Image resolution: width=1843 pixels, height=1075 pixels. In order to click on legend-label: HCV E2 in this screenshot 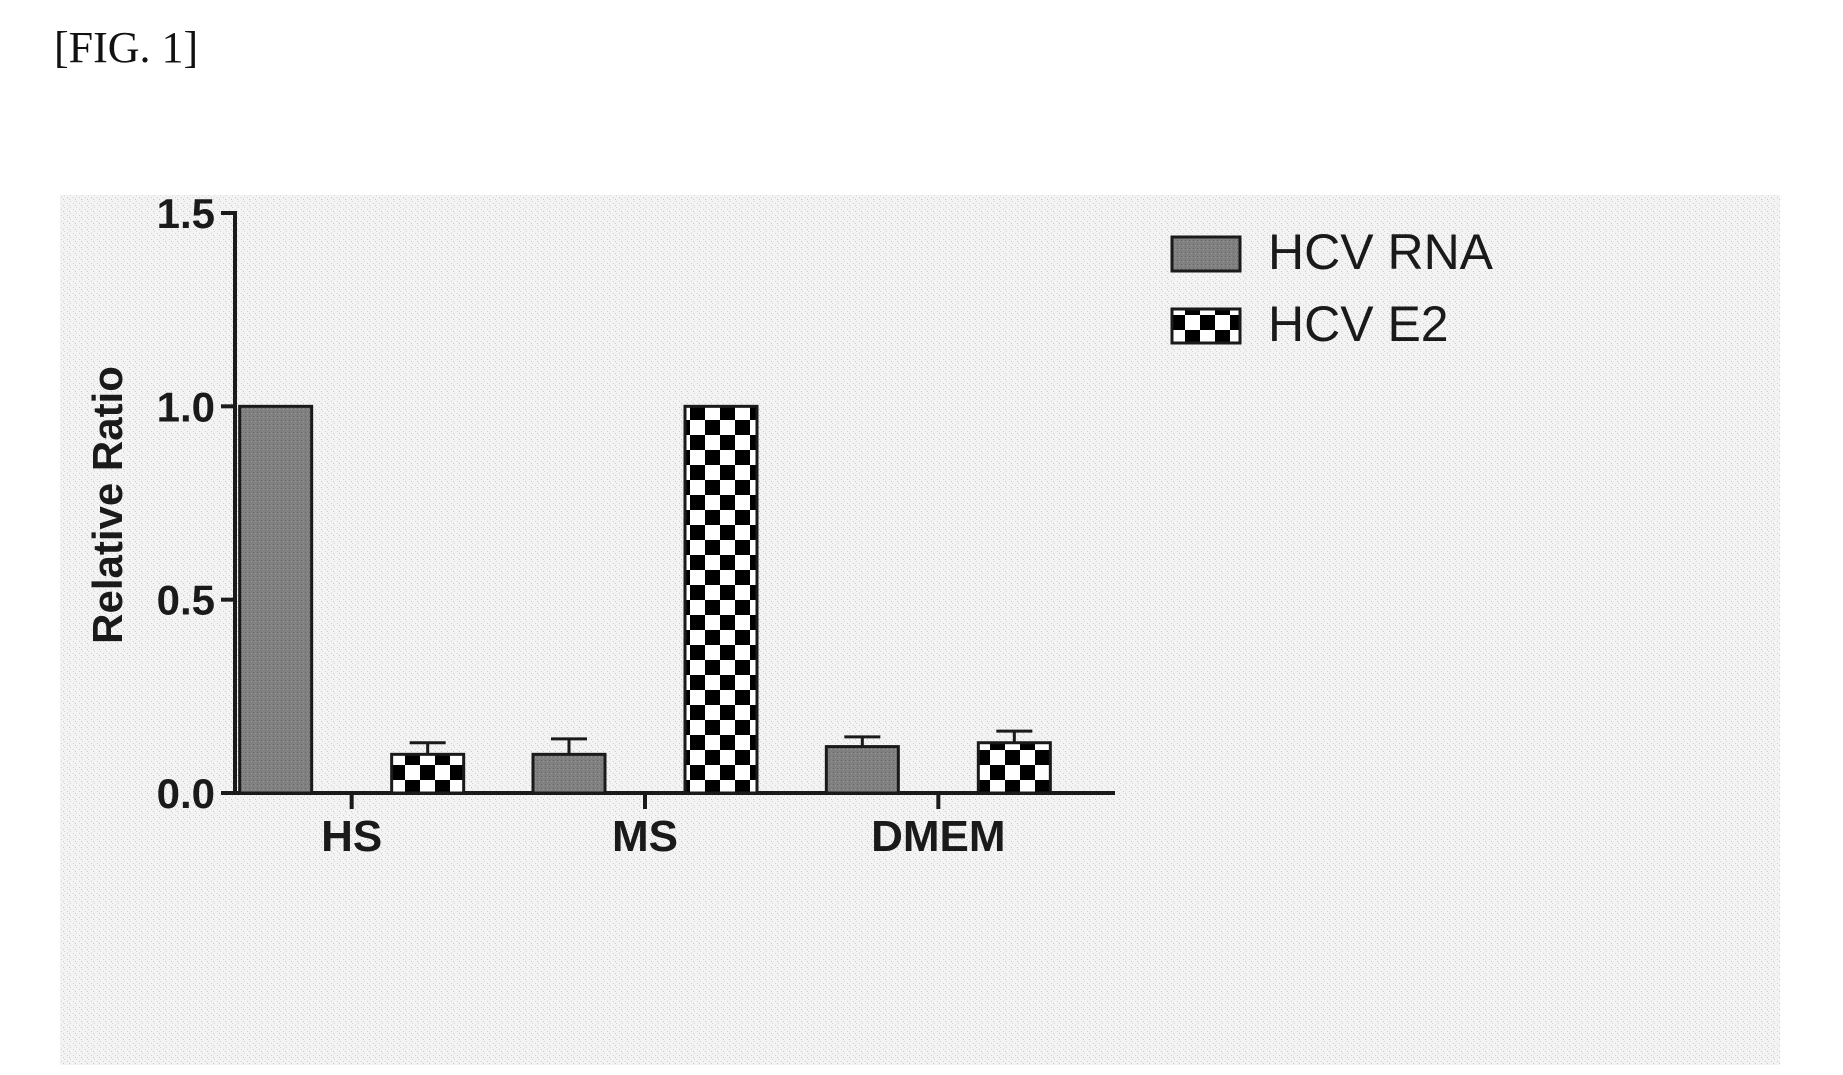, I will do `click(1358, 324)`.